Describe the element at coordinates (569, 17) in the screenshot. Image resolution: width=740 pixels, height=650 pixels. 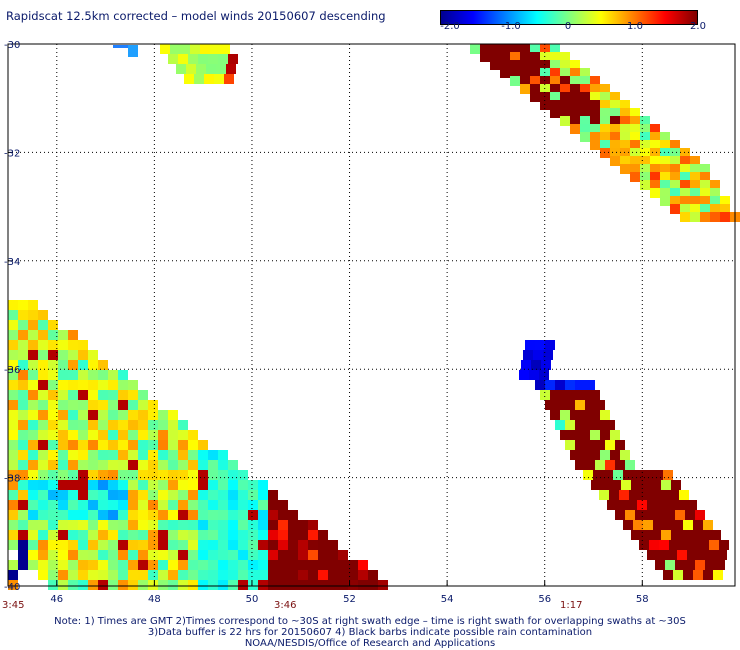
I see `colorbar` at that location.